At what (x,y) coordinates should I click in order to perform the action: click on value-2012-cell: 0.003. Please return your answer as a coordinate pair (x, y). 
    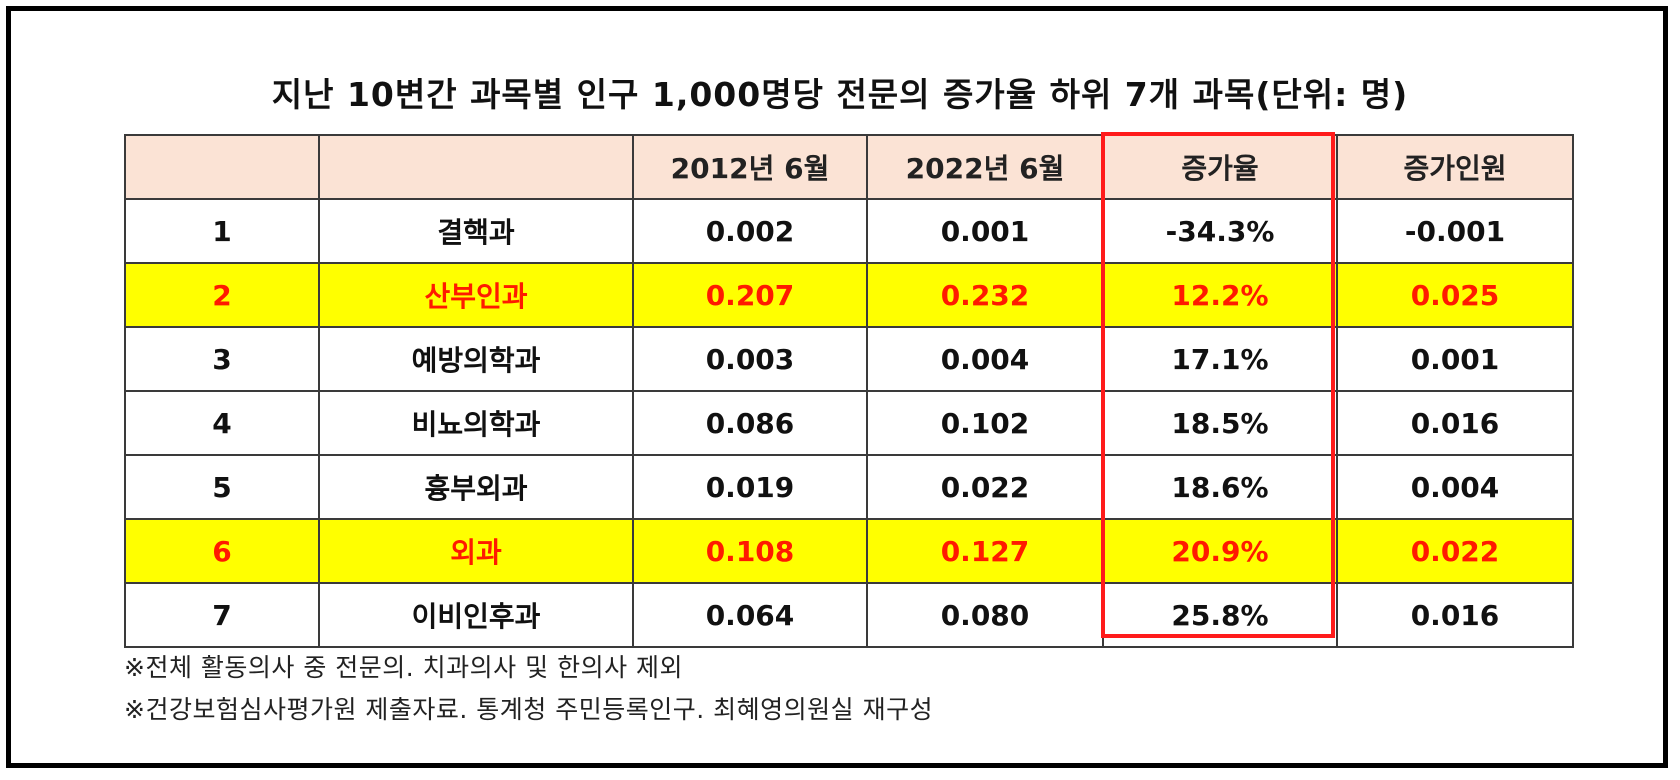
    Looking at the image, I should click on (750, 359).